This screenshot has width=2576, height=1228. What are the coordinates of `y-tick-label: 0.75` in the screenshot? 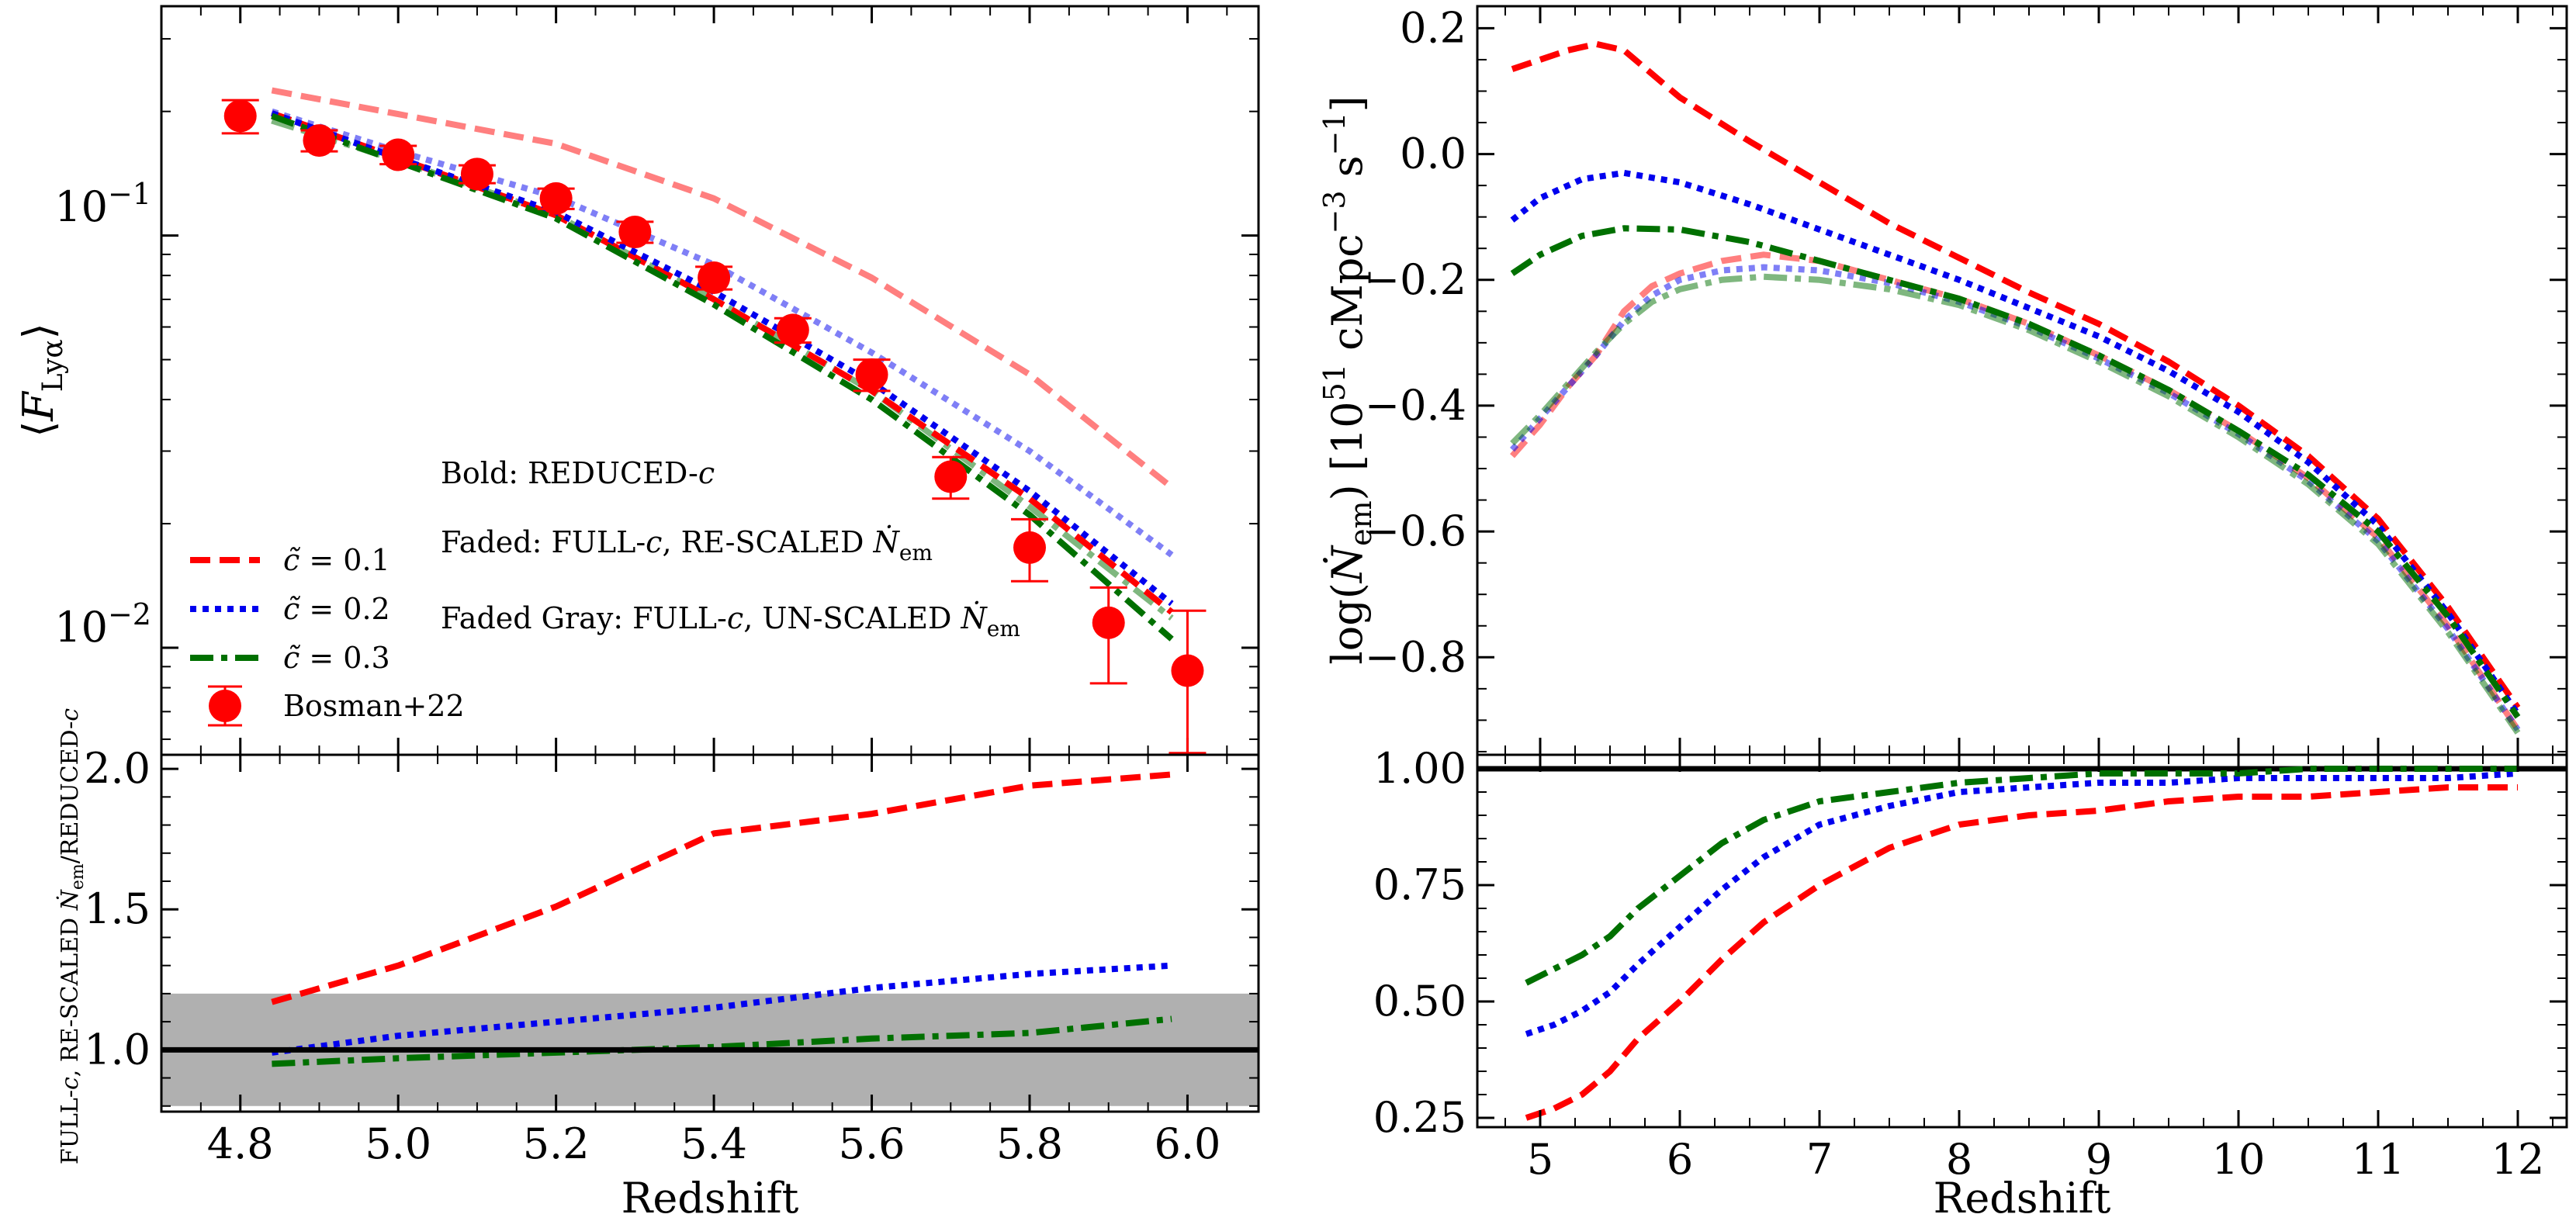 It's located at (1419, 884).